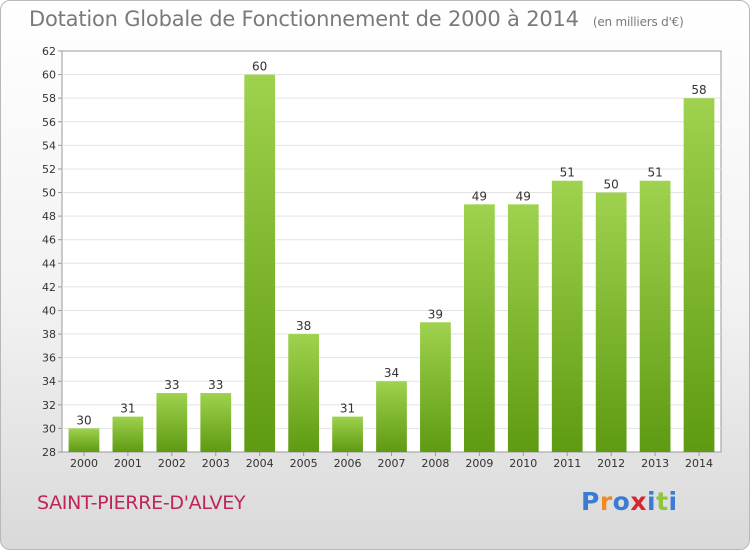 The width and height of the screenshot is (750, 550). I want to click on y-tick-label: 52, so click(49, 169).